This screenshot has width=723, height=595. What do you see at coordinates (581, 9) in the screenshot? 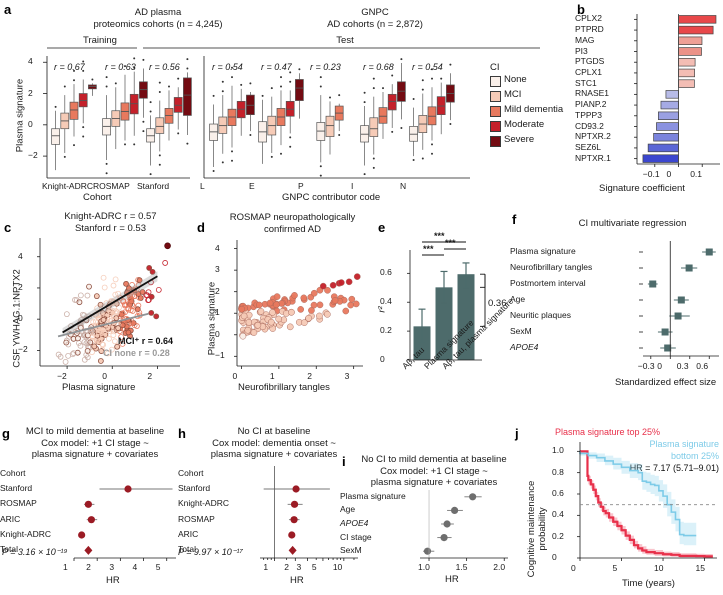
I see `panel-b-letter: b` at bounding box center [581, 9].